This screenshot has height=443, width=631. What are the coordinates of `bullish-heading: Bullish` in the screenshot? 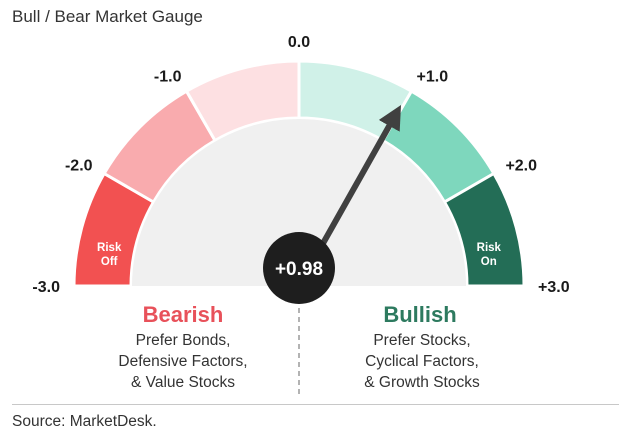 It's located at (420, 314).